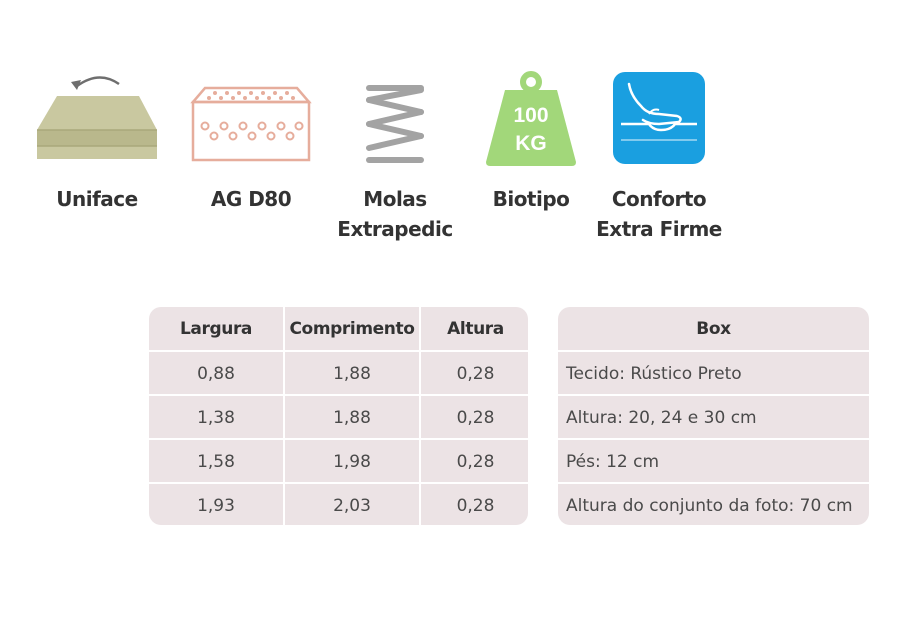 This screenshot has height=634, width=908. I want to click on feature-label: Uniface, so click(97, 199).